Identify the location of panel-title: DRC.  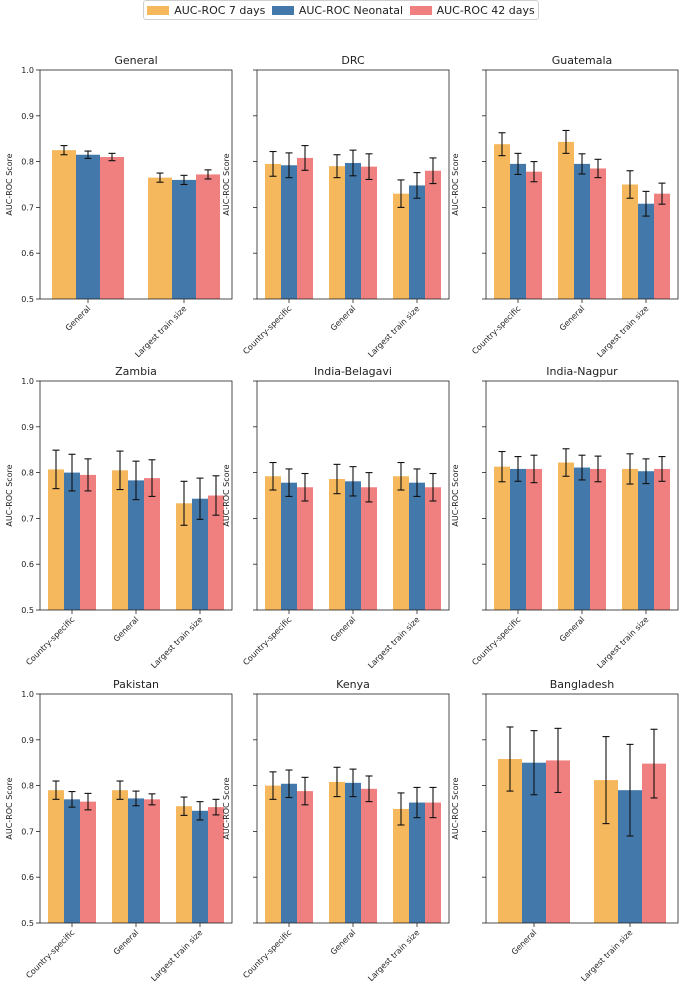
(353, 60).